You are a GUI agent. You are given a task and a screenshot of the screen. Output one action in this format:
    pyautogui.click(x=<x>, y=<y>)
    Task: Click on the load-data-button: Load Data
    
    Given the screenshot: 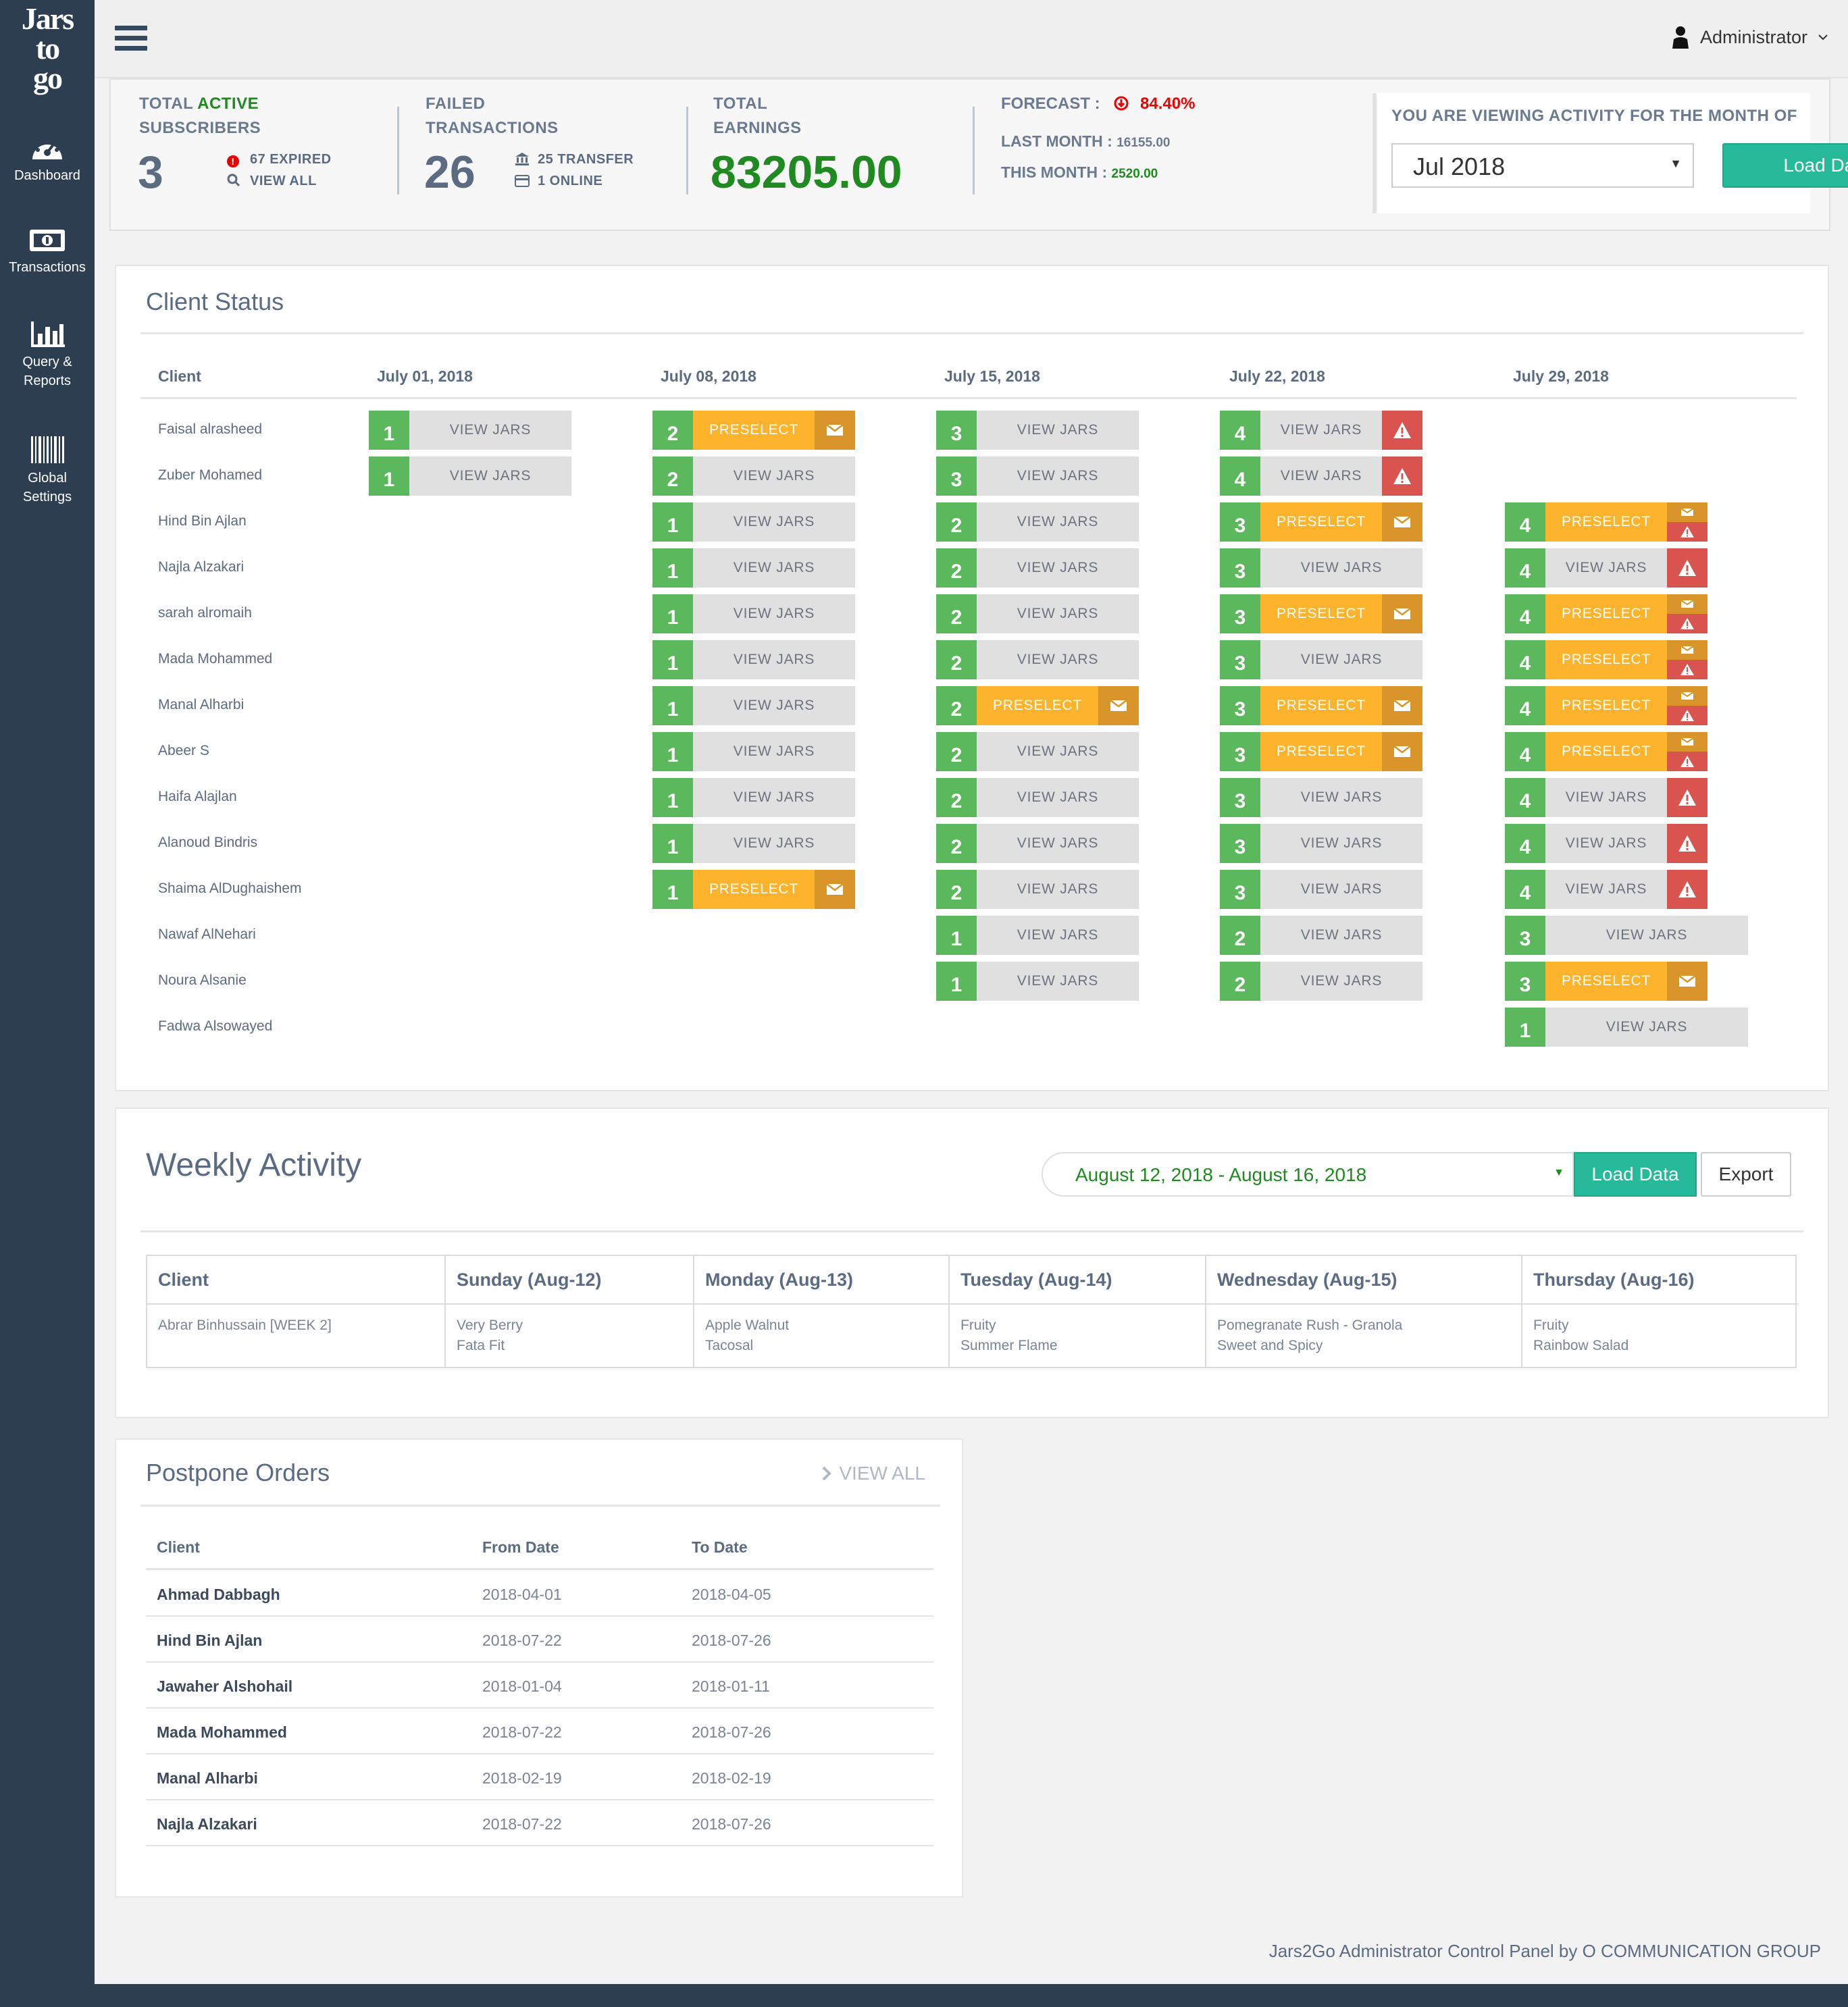 What is the action you would take?
    pyautogui.click(x=1785, y=165)
    